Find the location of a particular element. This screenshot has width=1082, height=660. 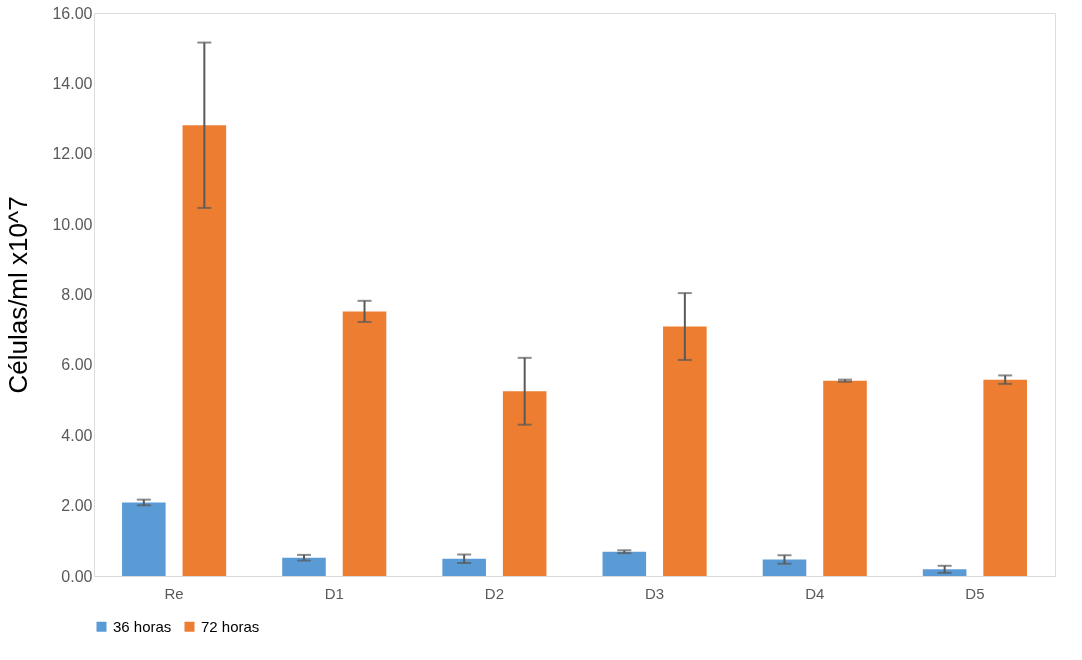

legend-label: 72 horas is located at coordinates (230, 626).